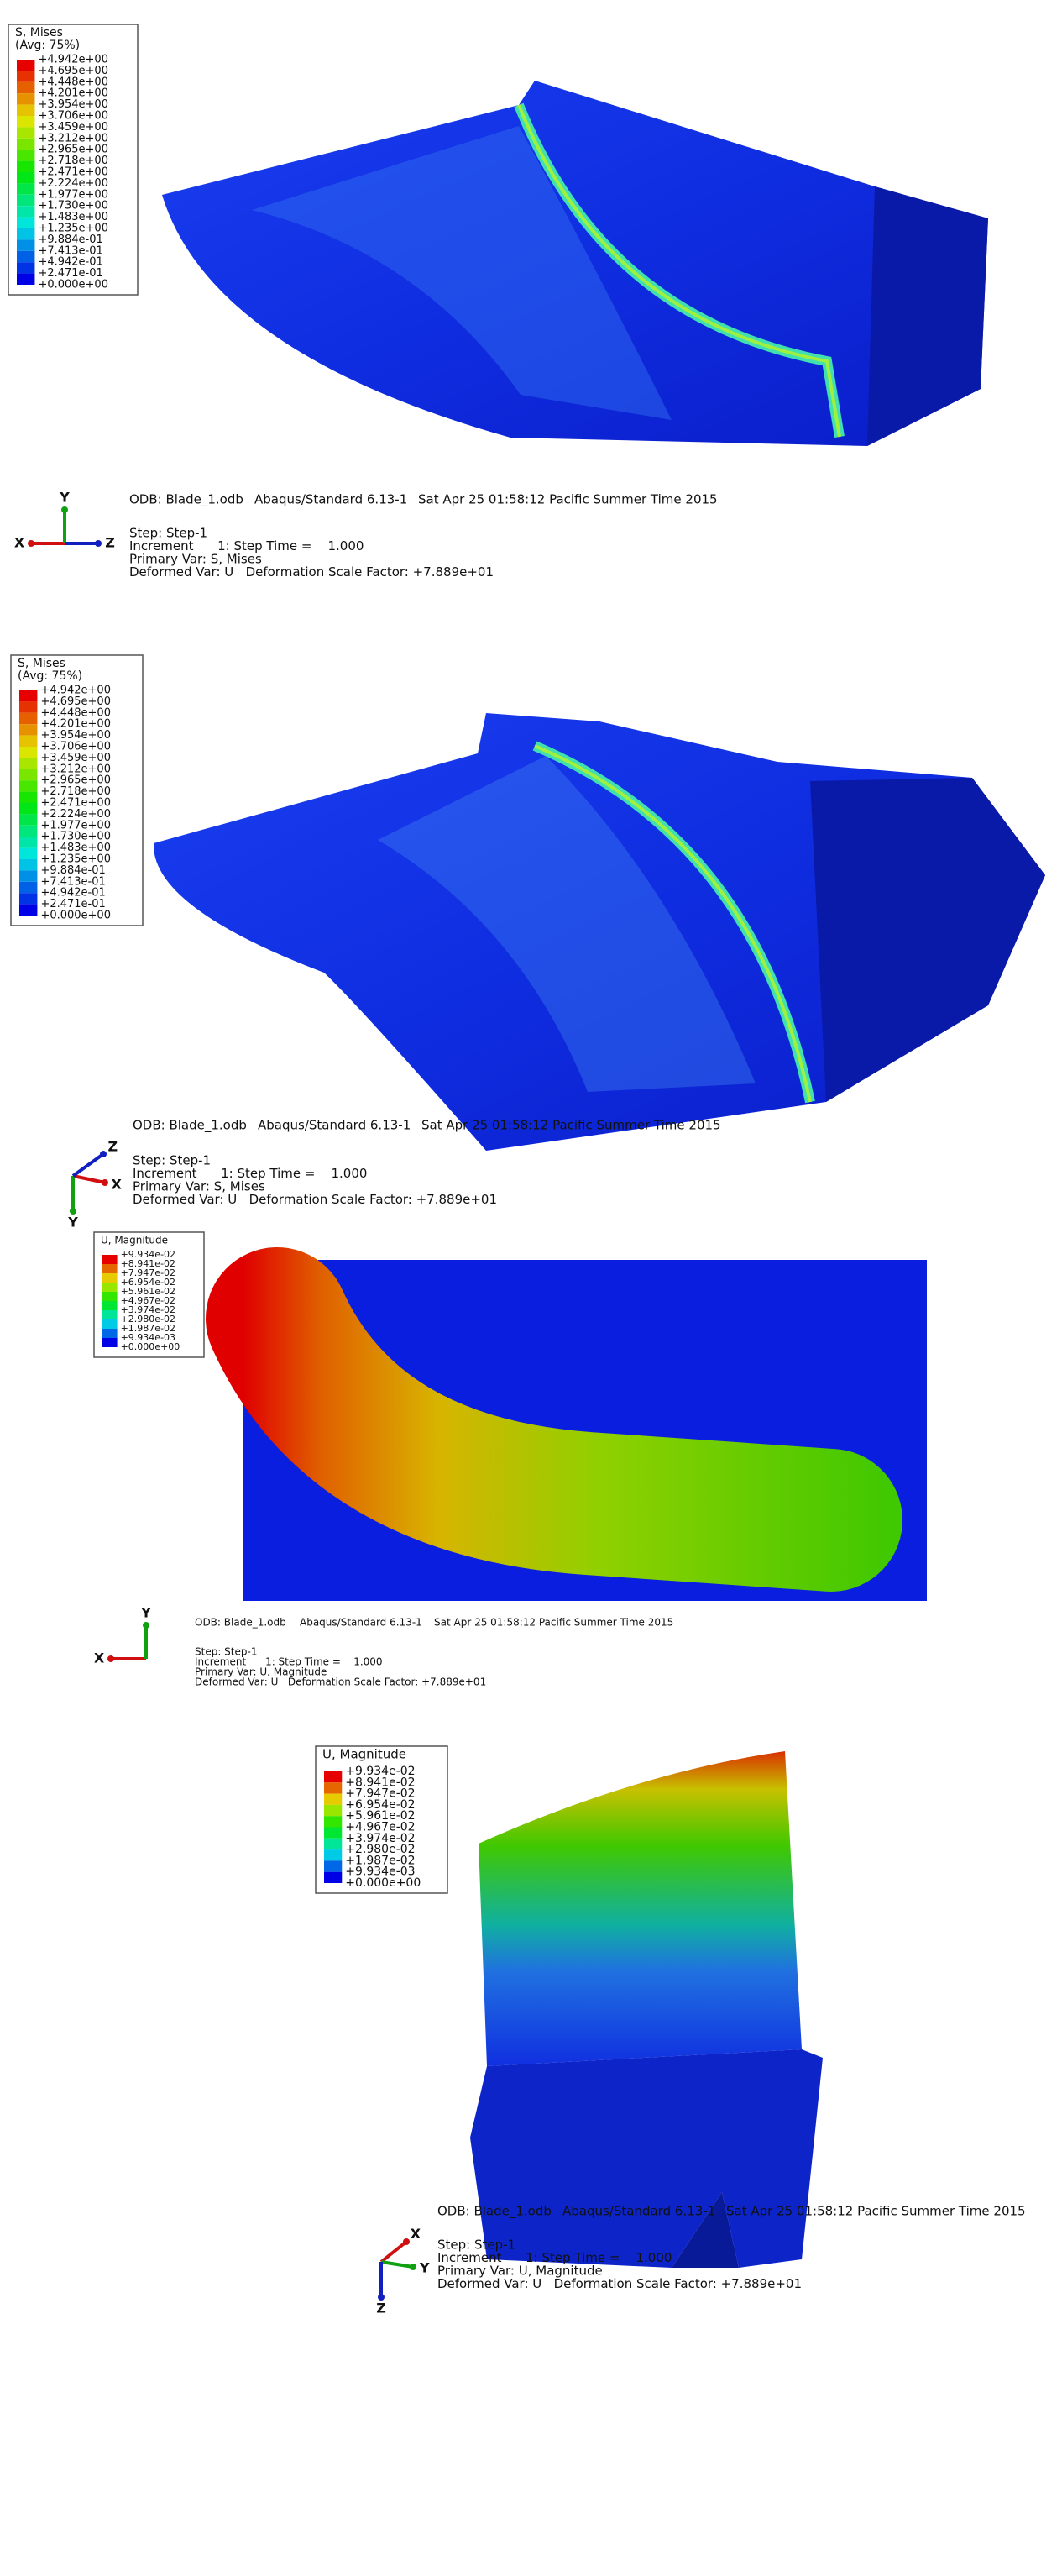  Describe the element at coordinates (289, 1662) in the screenshot. I see `info-increment: Increment 1: Step Time = 1.000` at that location.